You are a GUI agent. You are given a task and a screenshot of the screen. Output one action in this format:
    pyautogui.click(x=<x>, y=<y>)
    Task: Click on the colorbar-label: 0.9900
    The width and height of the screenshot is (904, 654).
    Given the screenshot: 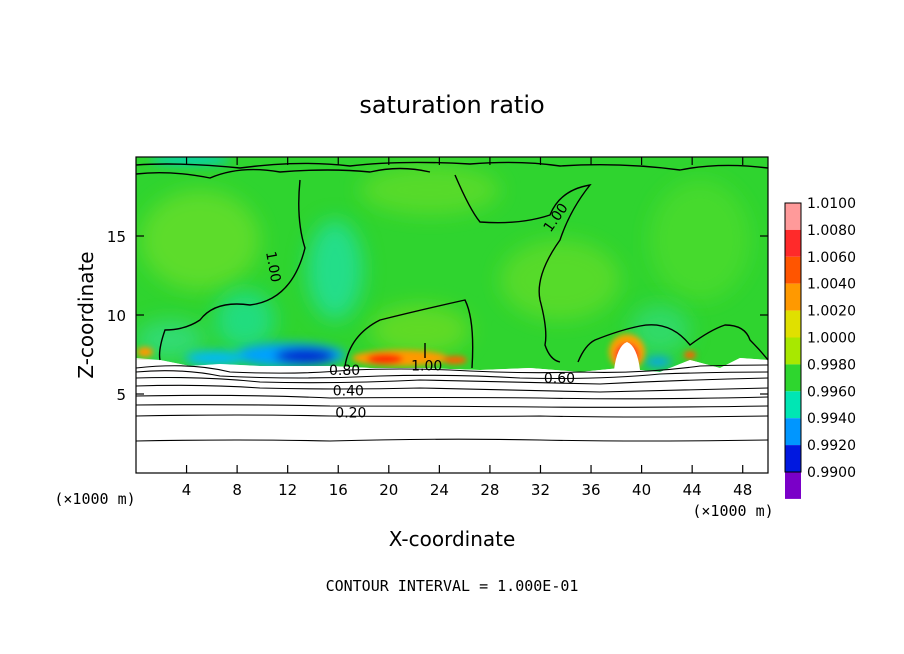 What is the action you would take?
    pyautogui.click(x=831, y=473)
    